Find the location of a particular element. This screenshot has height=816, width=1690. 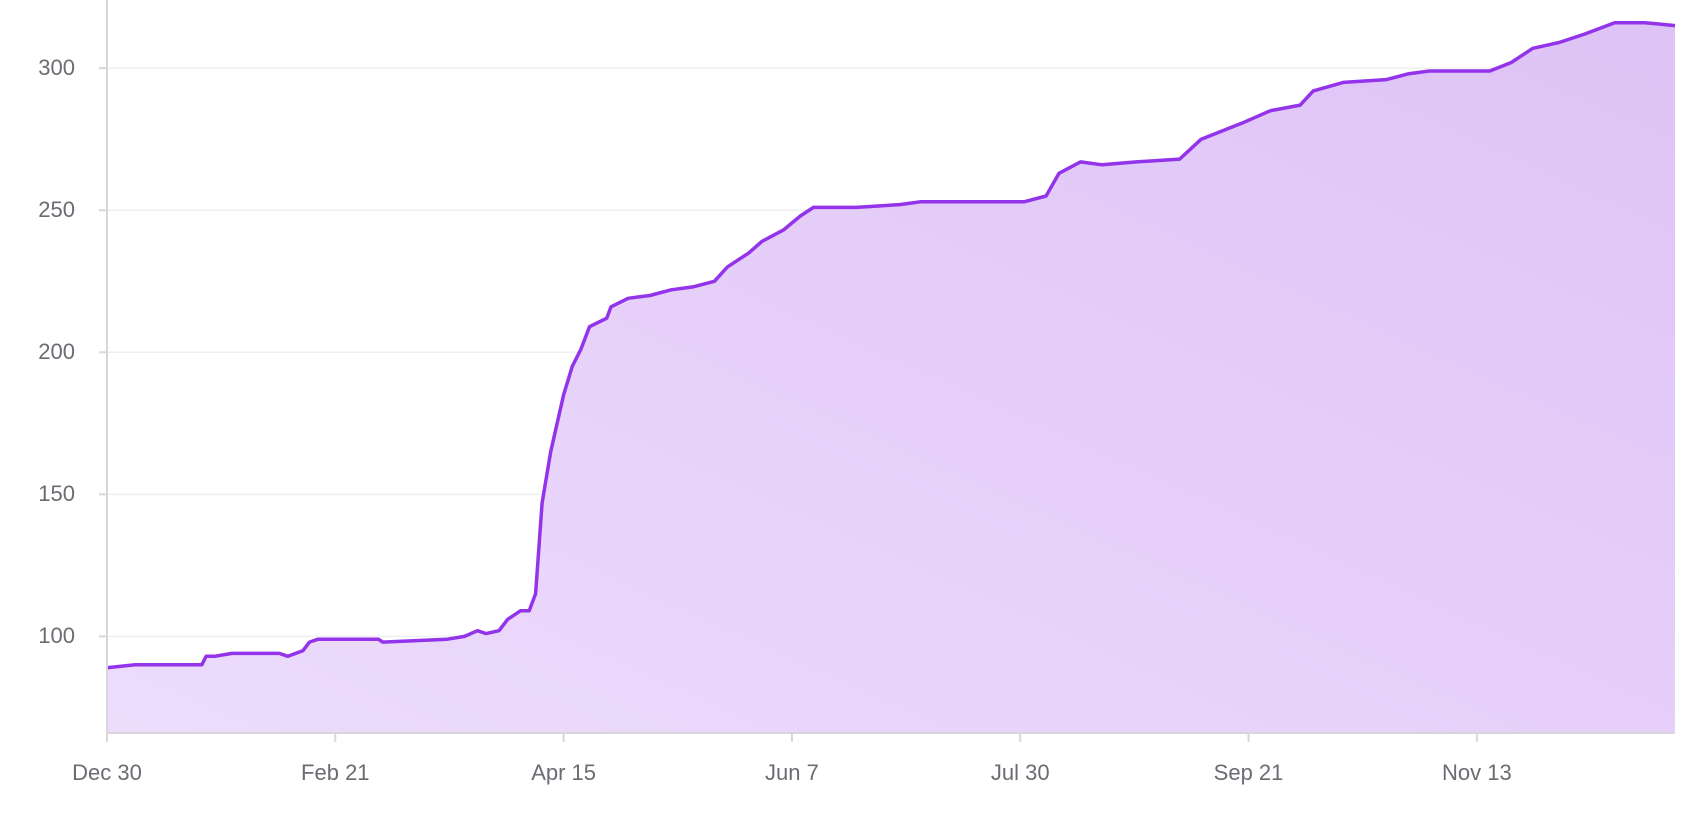

x-tick-label: Dec 30 is located at coordinates (107, 772).